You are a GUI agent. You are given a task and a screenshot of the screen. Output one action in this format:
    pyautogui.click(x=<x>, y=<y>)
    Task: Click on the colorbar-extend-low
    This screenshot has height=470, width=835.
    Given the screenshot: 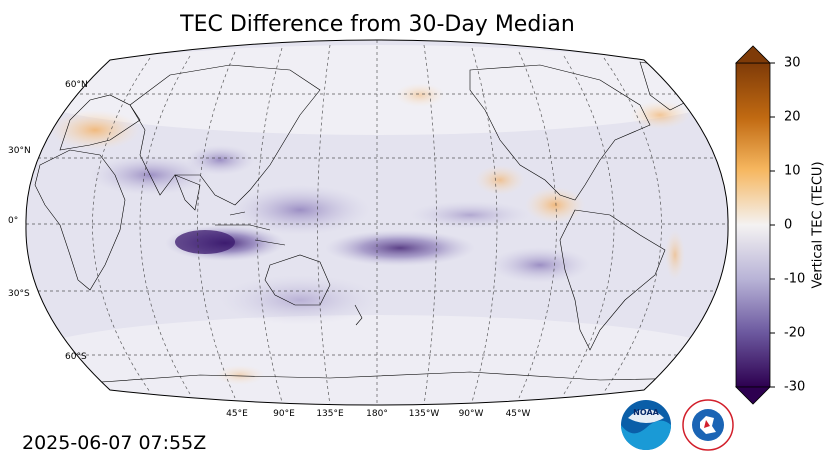 What is the action you would take?
    pyautogui.click(x=753, y=395)
    